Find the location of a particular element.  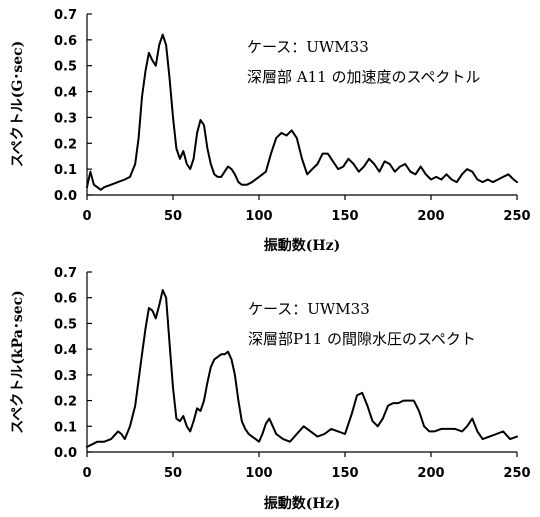

chart1-x-tick-label: 150 is located at coordinates (344, 216).